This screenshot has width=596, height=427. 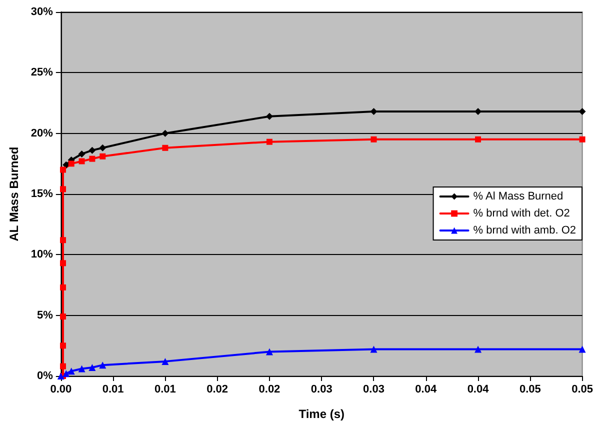 What do you see at coordinates (42, 194) in the screenshot?
I see `y-tick-label: 15%` at bounding box center [42, 194].